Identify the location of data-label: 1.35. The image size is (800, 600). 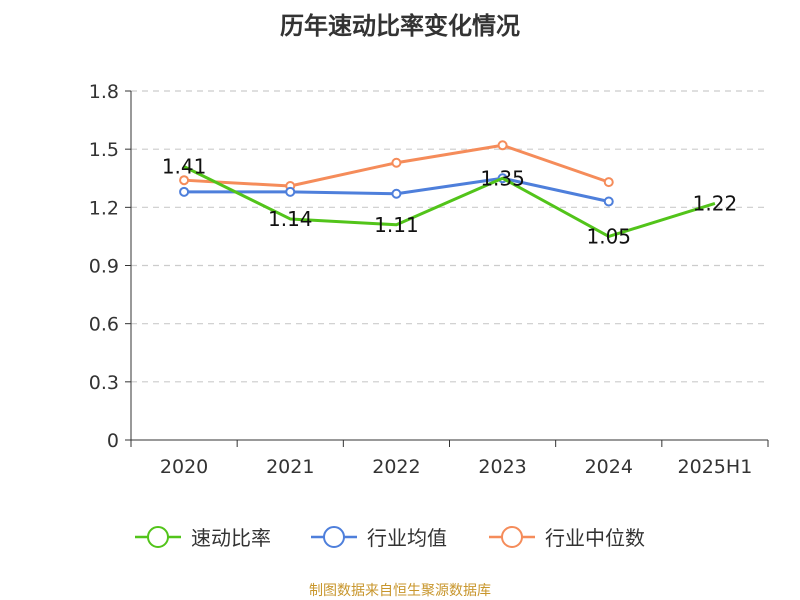
(502, 178).